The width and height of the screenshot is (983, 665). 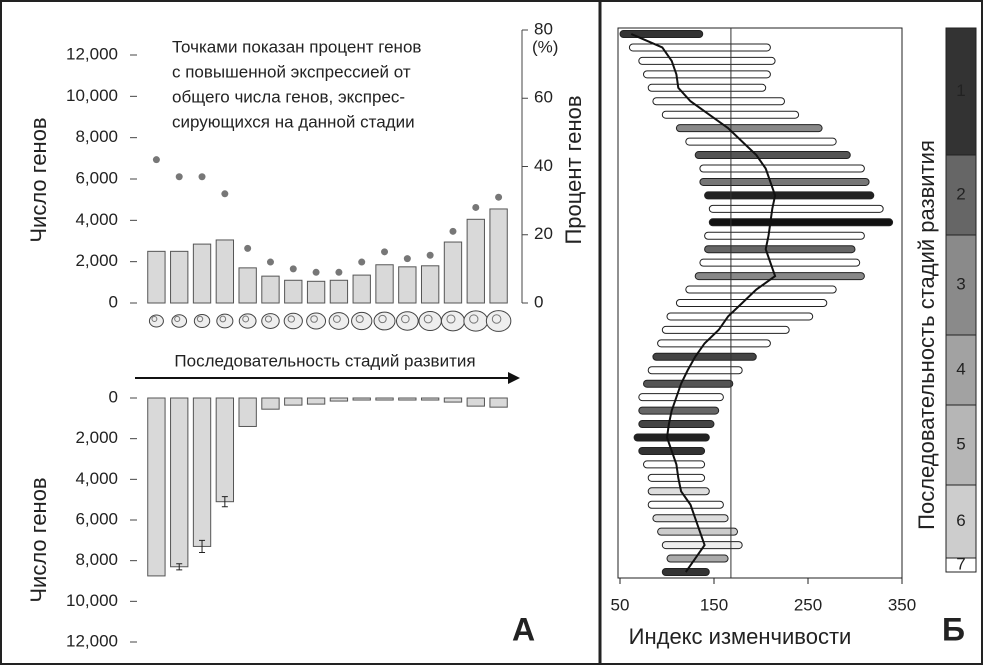 I want to click on y-tick-label: 4,000, so click(x=96, y=478).